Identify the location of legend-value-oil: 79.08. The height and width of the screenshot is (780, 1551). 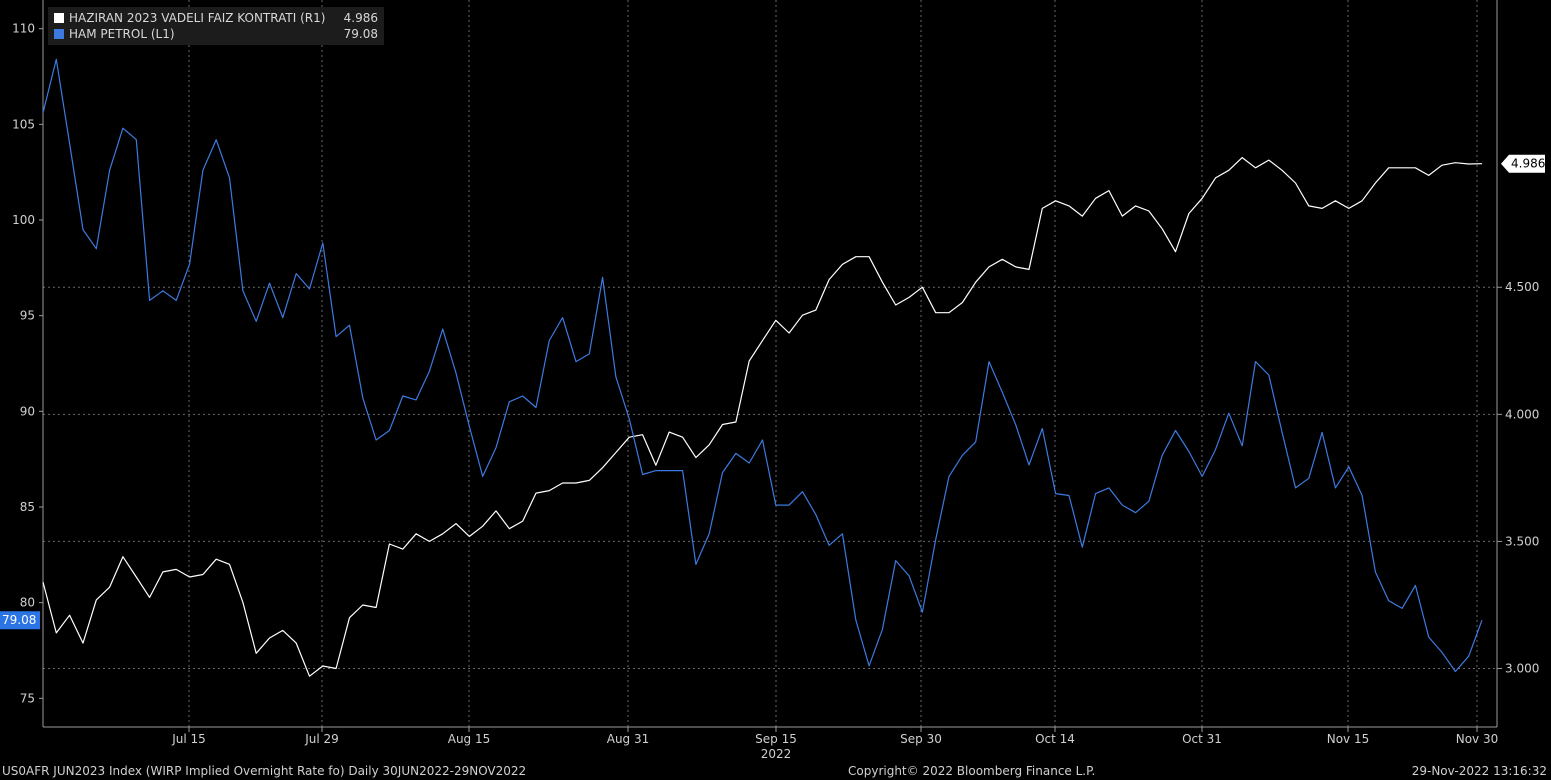
(360, 34).